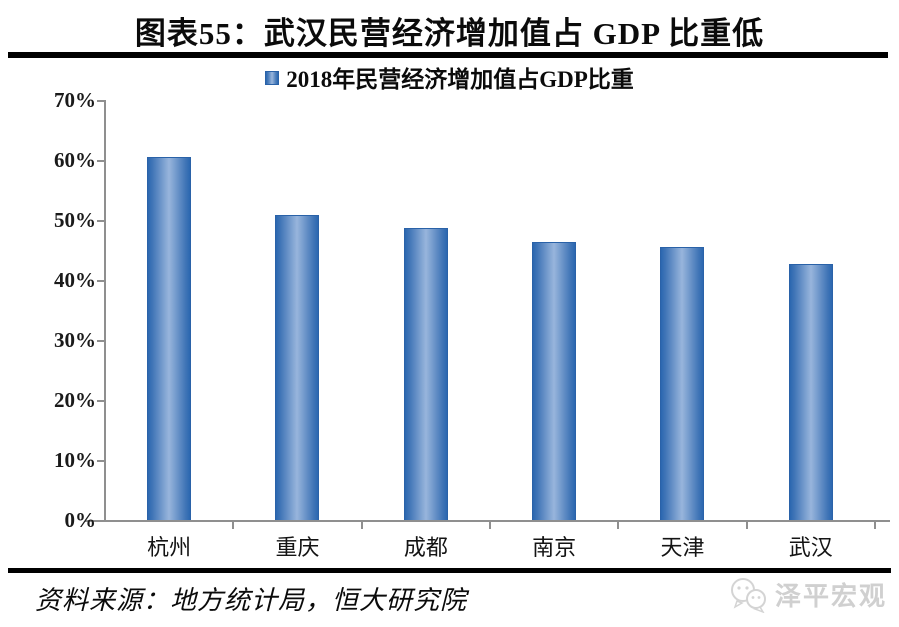 The height and width of the screenshot is (627, 899). What do you see at coordinates (810, 547) in the screenshot?
I see `x-category-label: 武汉` at bounding box center [810, 547].